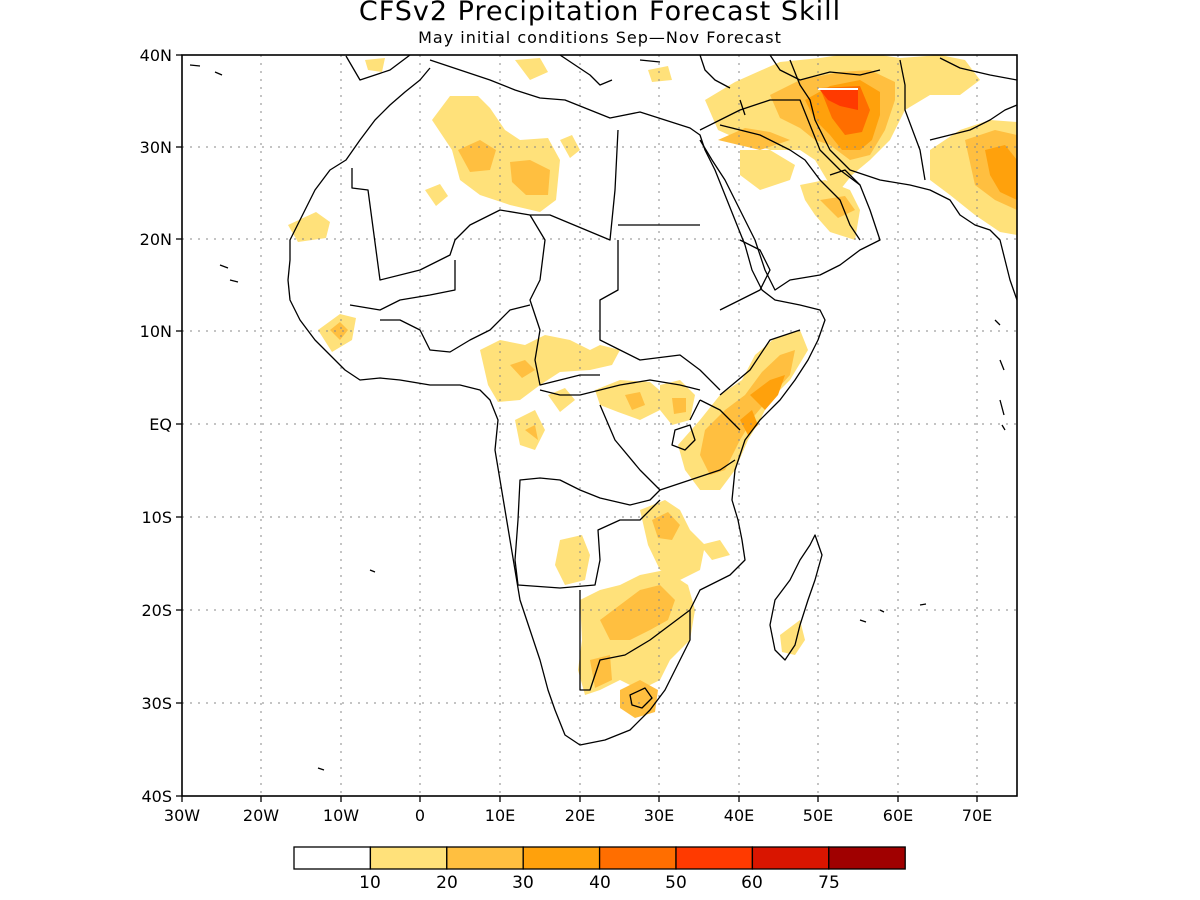 This screenshot has height=900, width=1200. I want to click on lat-label: 40S, so click(156, 796).